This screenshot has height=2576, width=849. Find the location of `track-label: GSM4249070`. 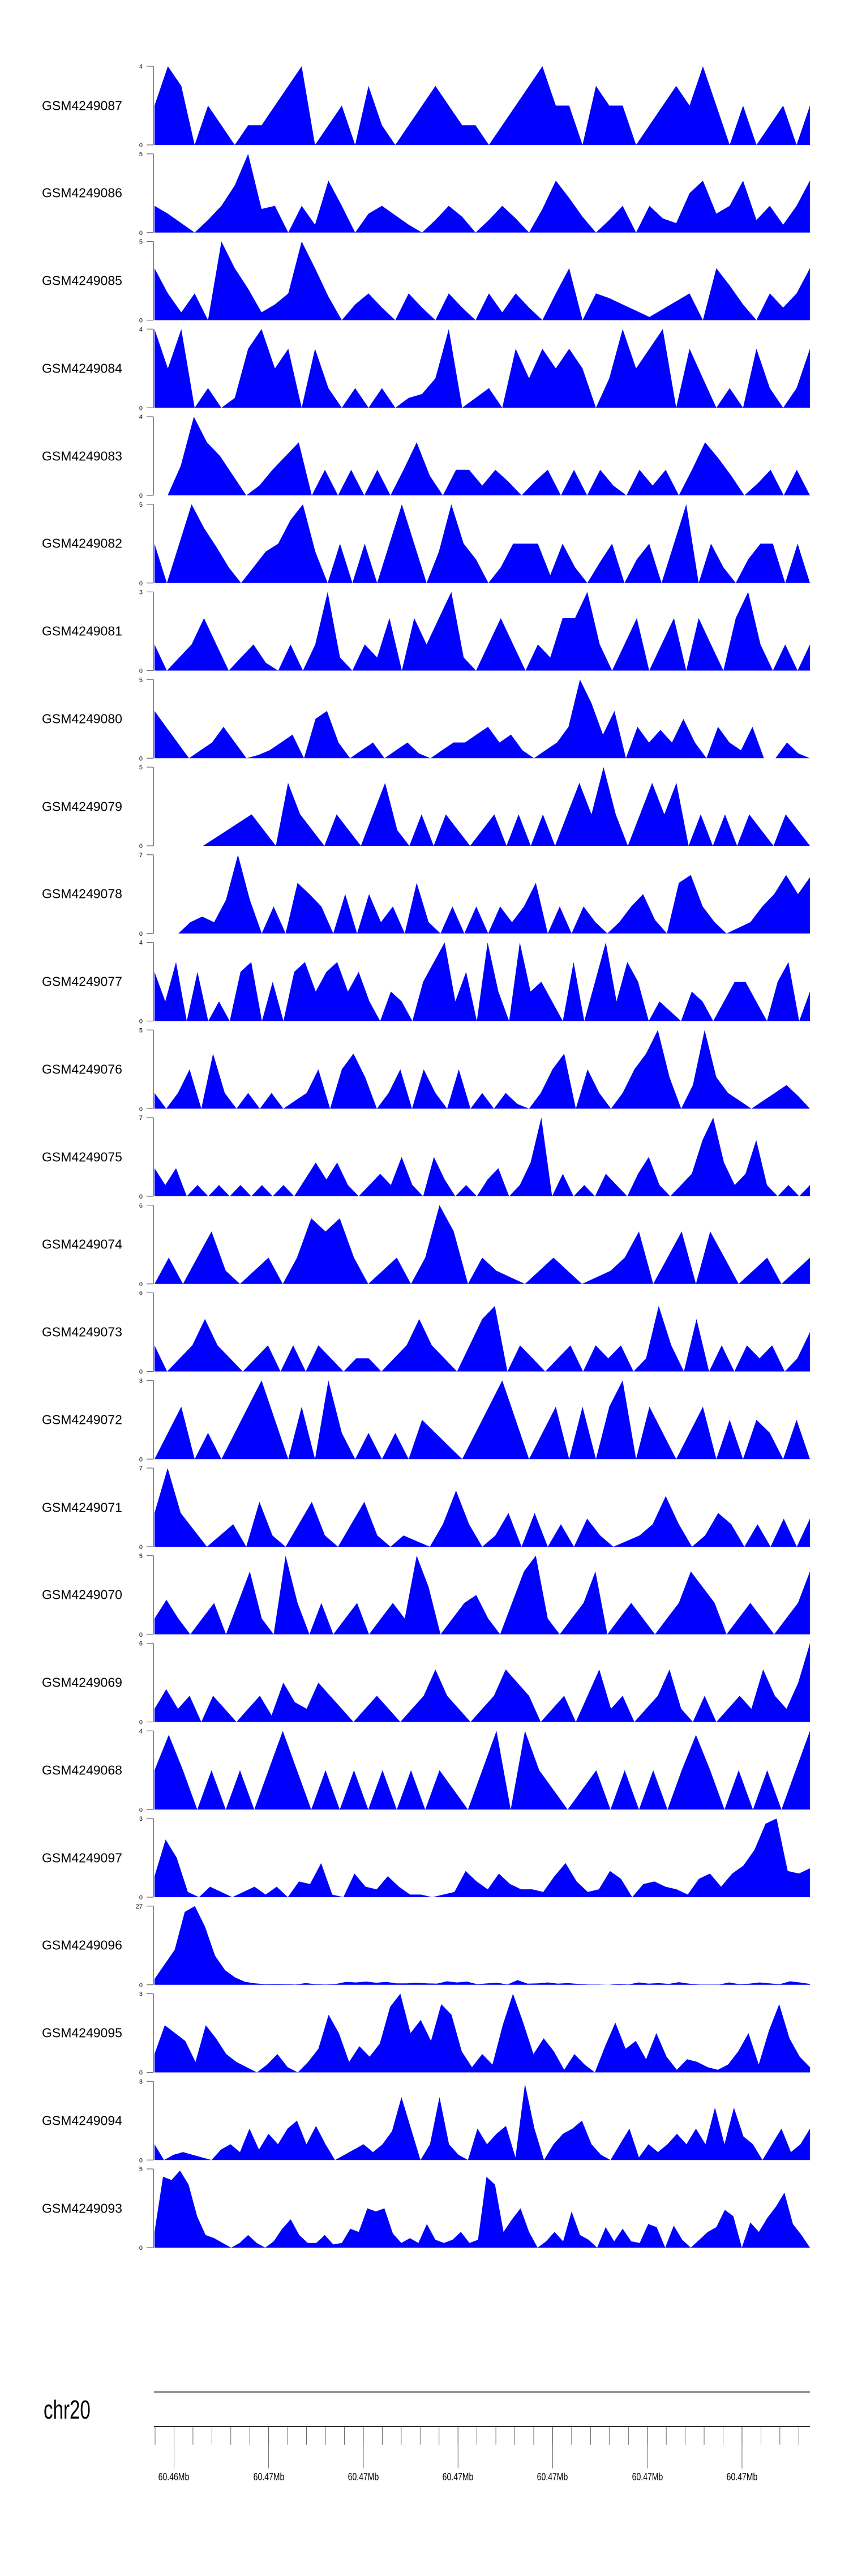

track-label: GSM4249070 is located at coordinates (82, 1594).